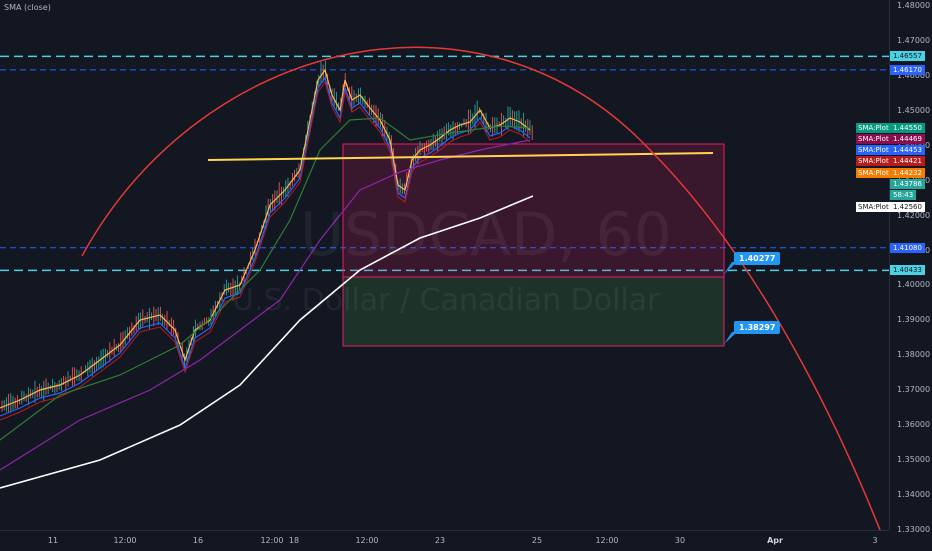 The image size is (932, 551). What do you see at coordinates (294, 540) in the screenshot?
I see `time-tick: 18` at bounding box center [294, 540].